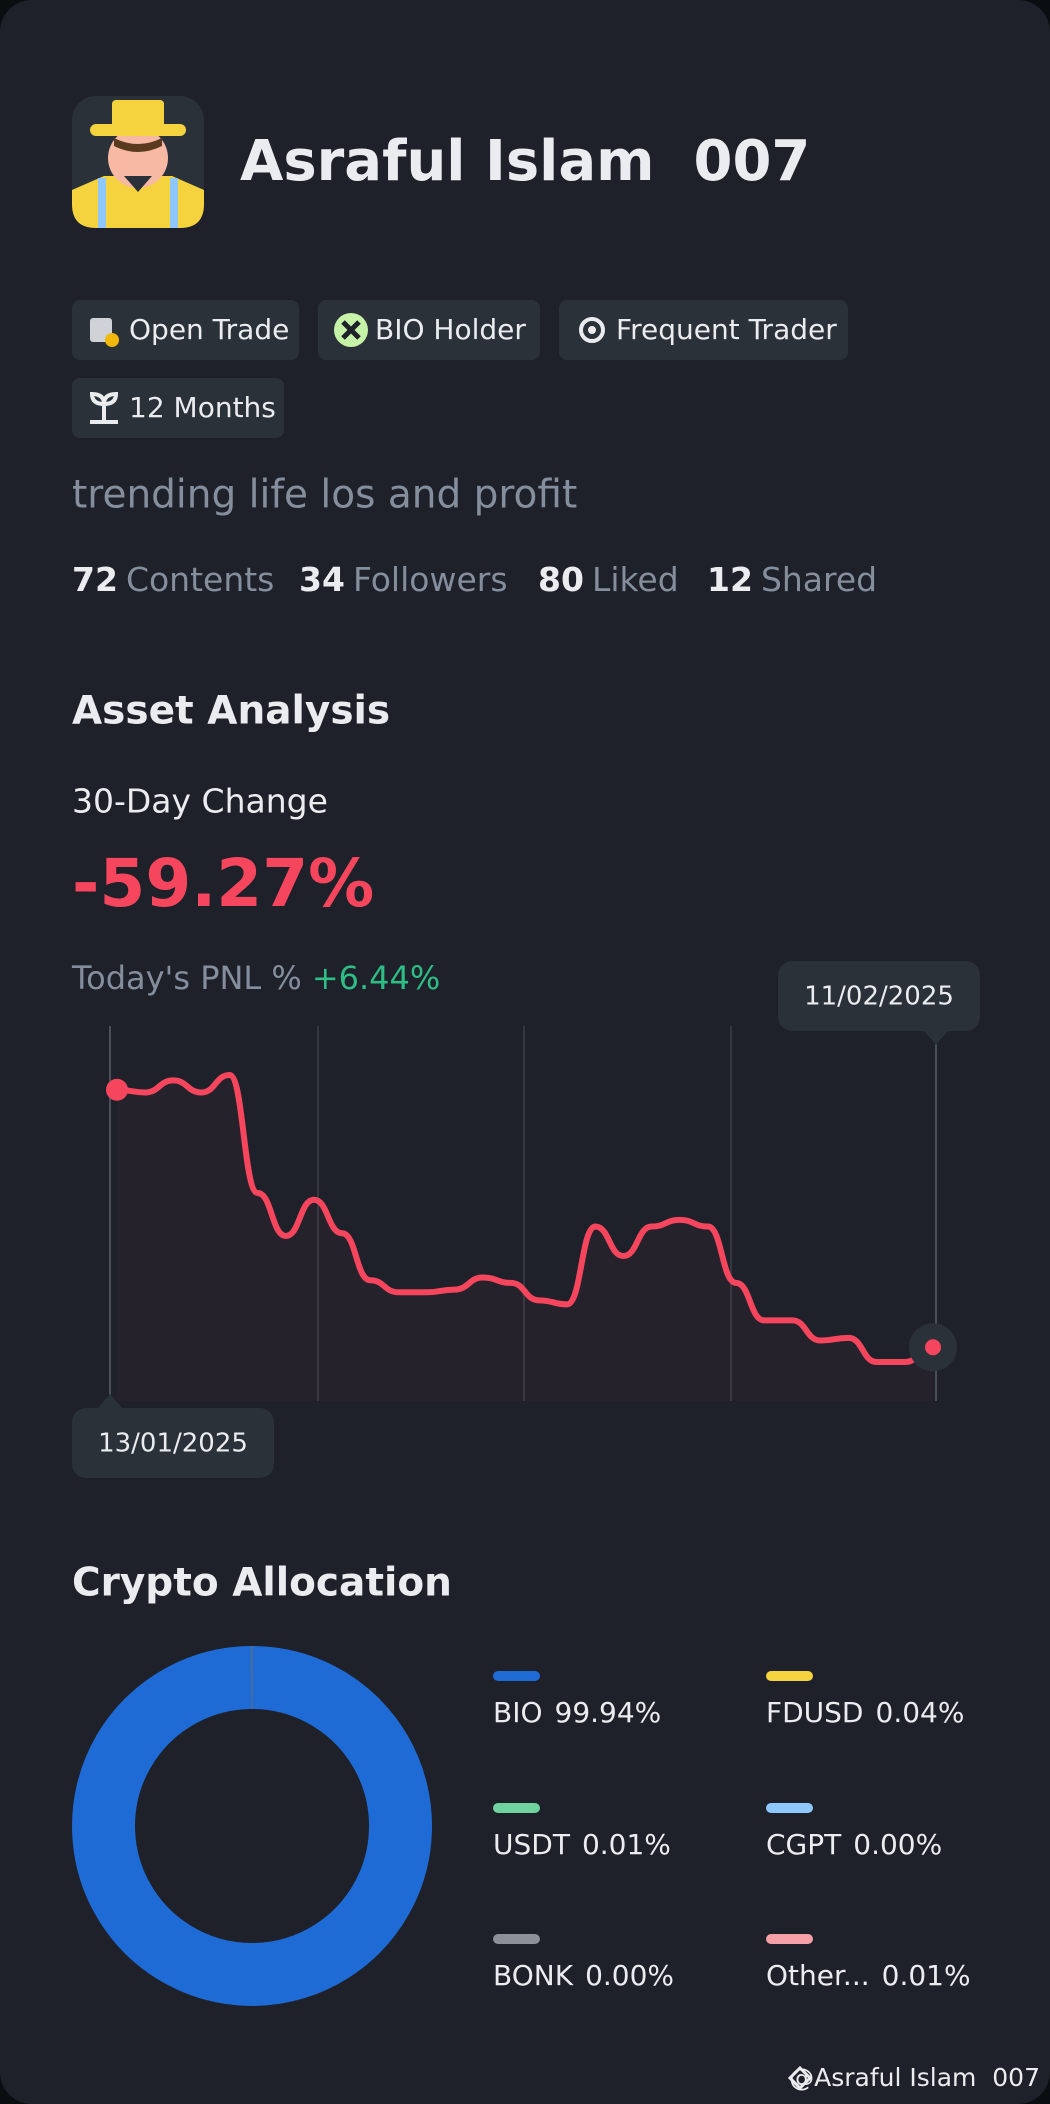 The image size is (1050, 2104). What do you see at coordinates (726, 329) in the screenshot?
I see `tag-label: Frequent Trader` at bounding box center [726, 329].